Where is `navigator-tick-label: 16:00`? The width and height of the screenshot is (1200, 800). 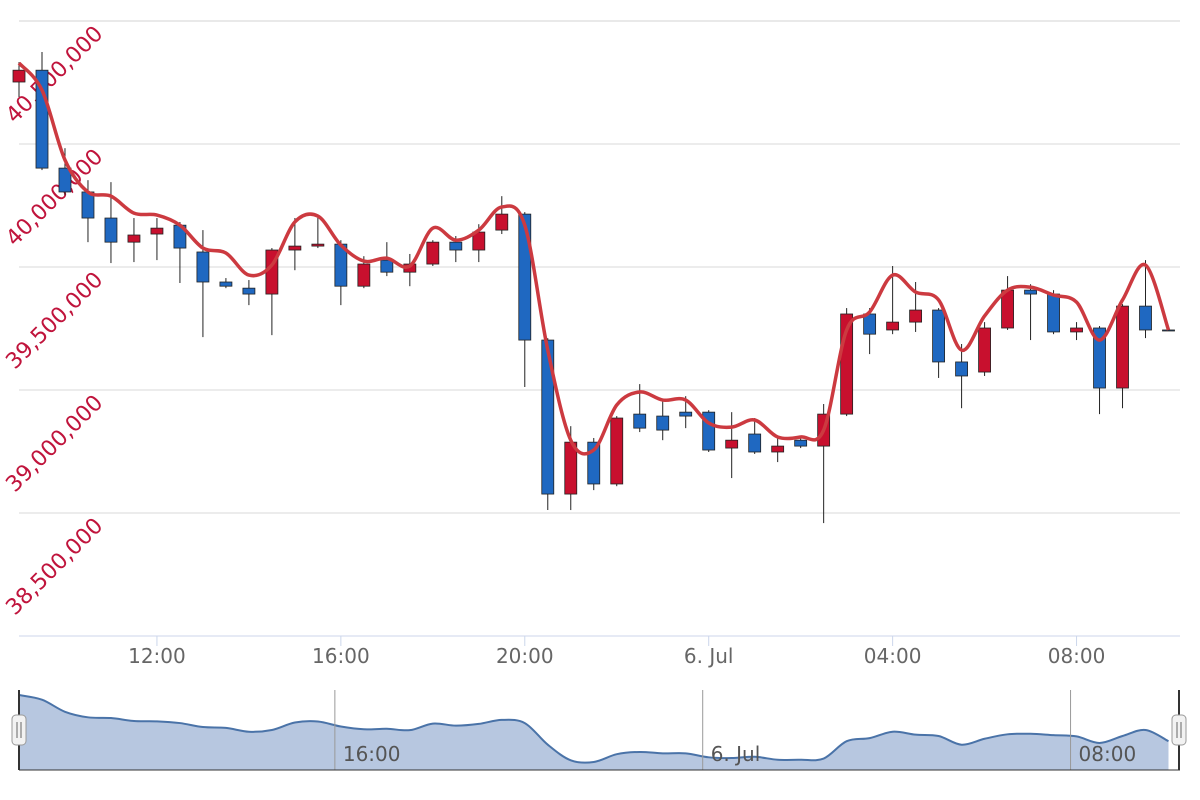 navigator-tick-label: 16:00 is located at coordinates (372, 754).